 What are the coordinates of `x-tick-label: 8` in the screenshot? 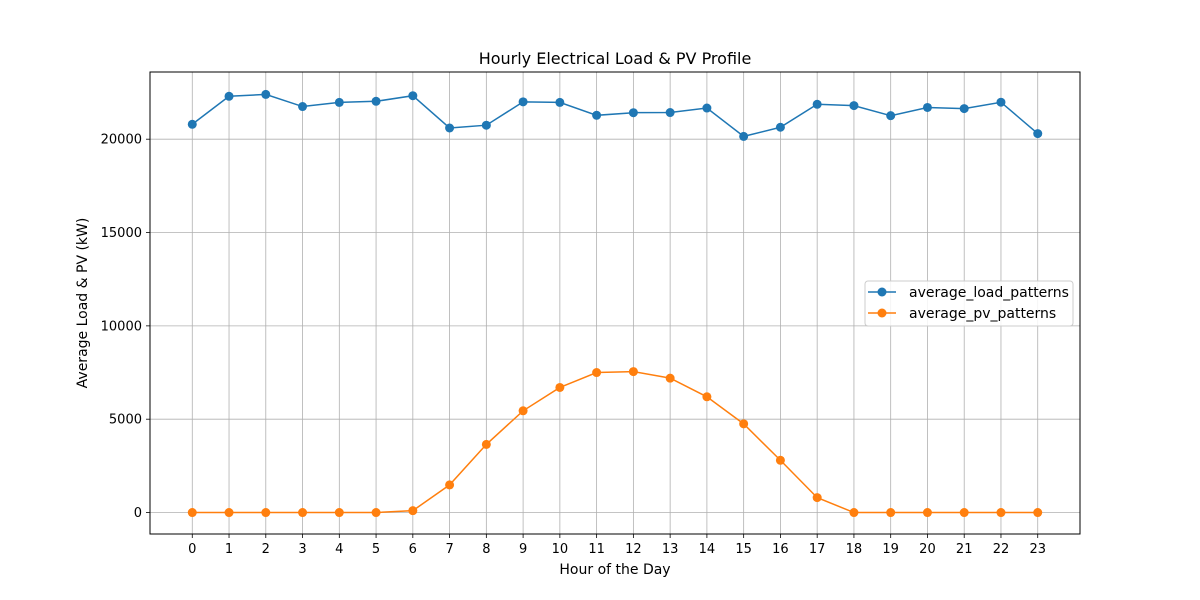 It's located at (486, 549).